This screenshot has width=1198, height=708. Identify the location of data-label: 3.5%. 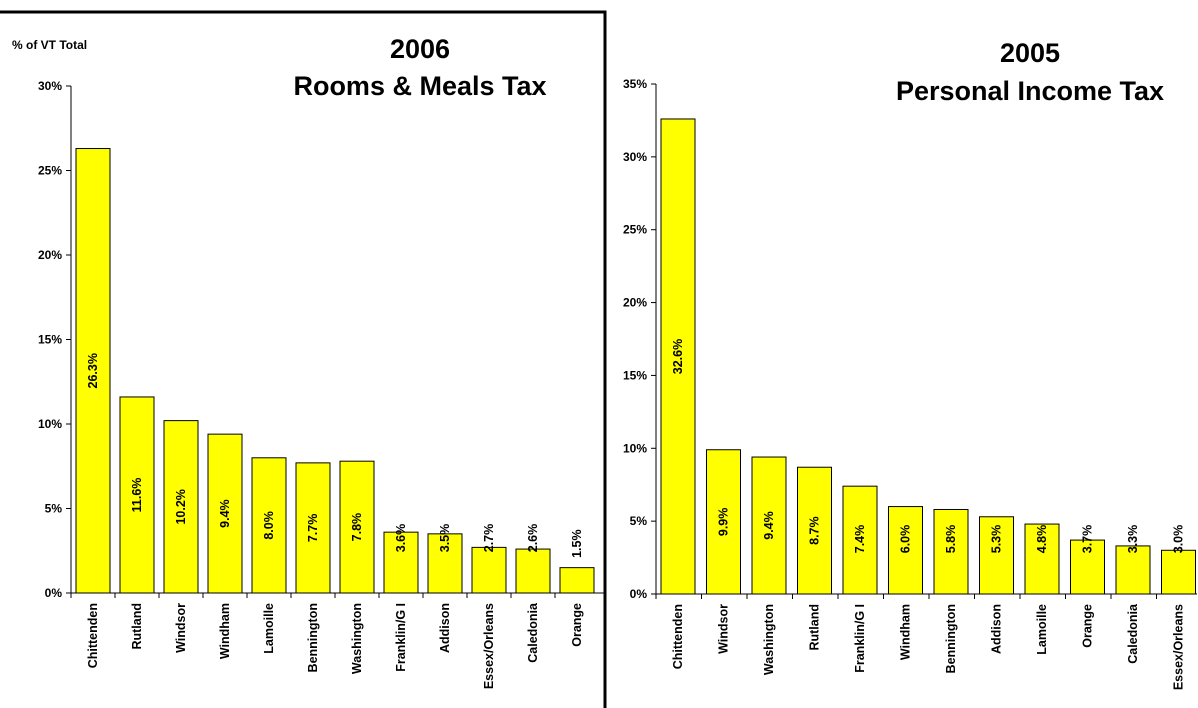
(445, 538).